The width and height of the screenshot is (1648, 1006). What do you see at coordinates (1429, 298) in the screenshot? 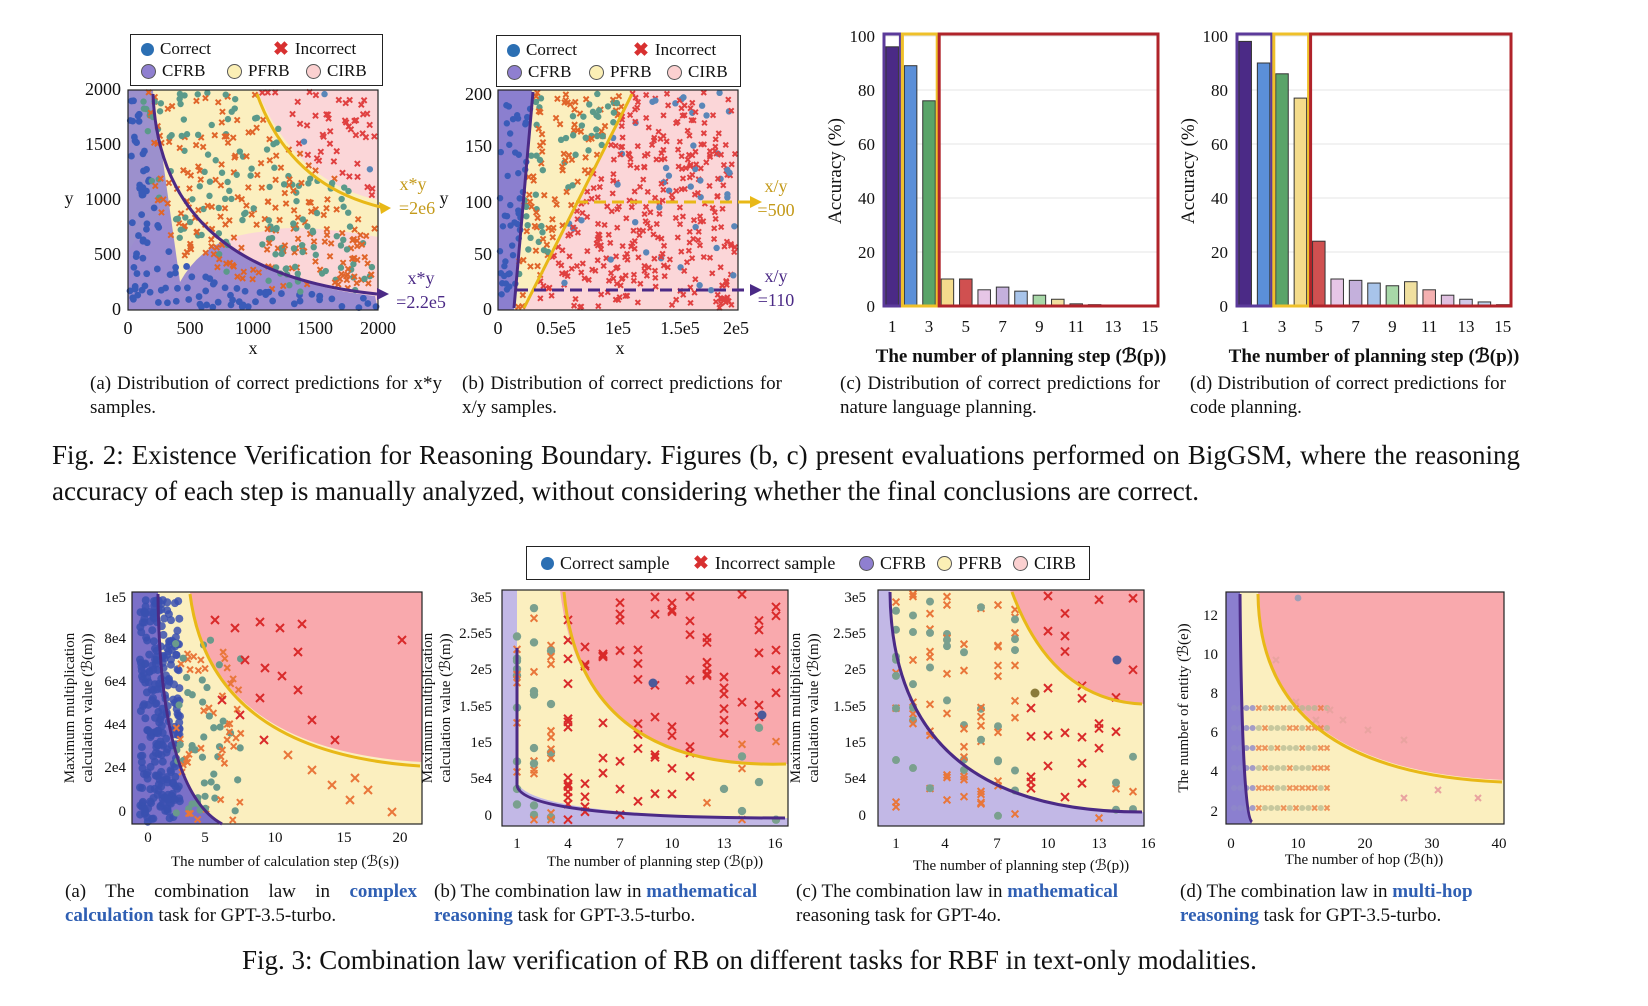
I see `bar` at bounding box center [1429, 298].